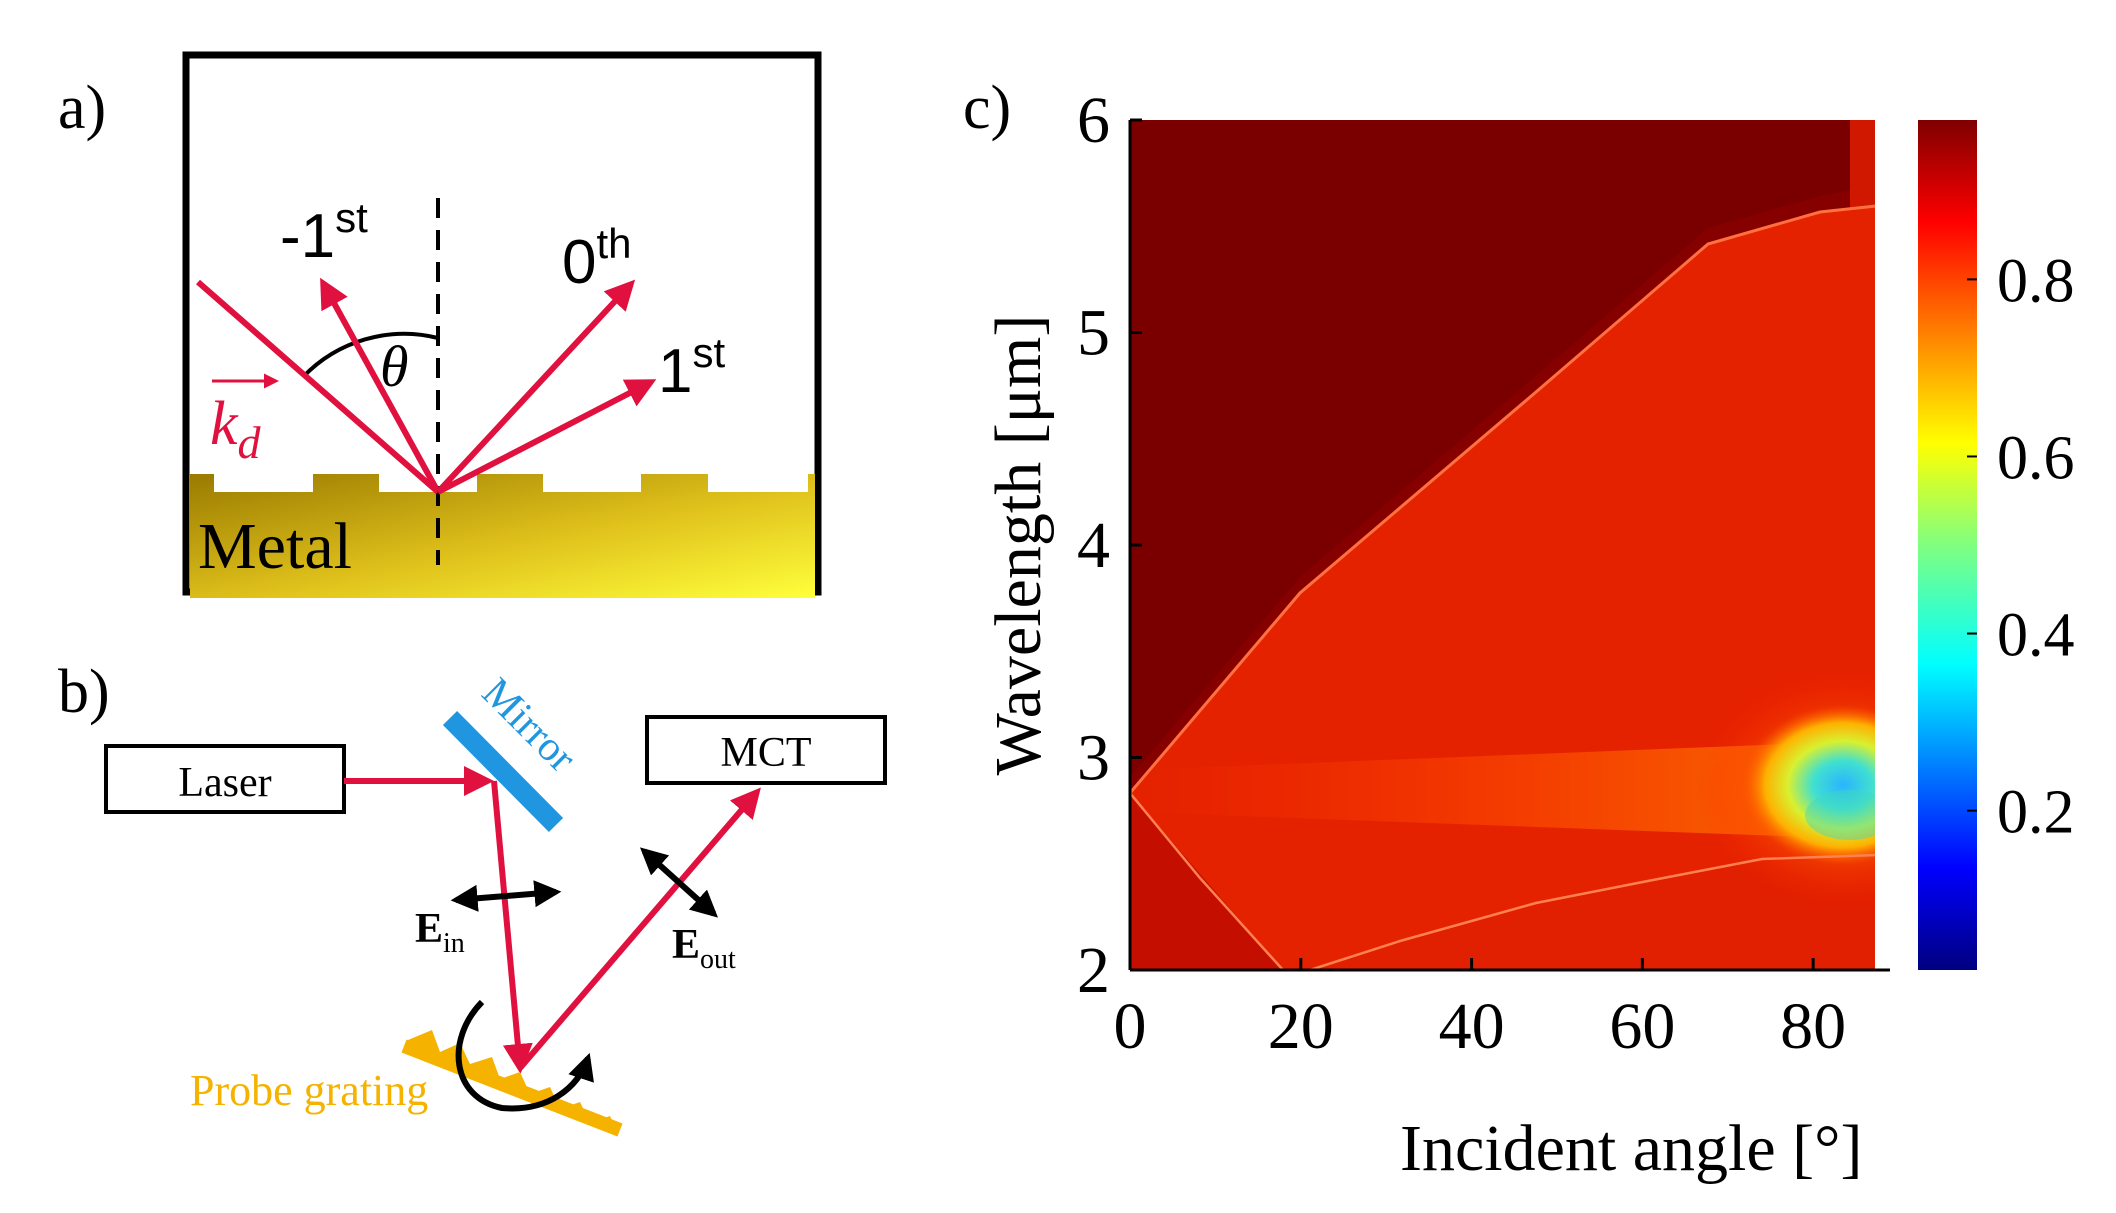  I want to click on heatmap-dip, so click(1816, 785).